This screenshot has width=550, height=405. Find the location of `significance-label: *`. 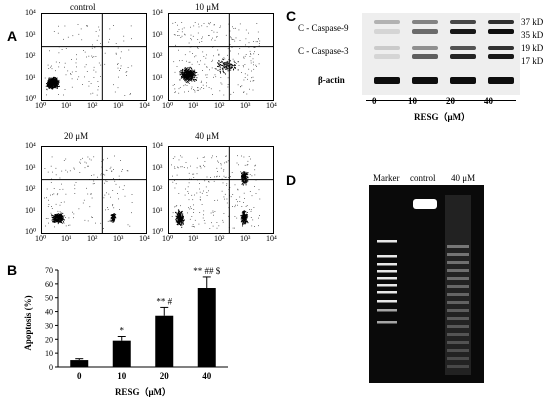

significance-label: * is located at coordinates (122, 331).